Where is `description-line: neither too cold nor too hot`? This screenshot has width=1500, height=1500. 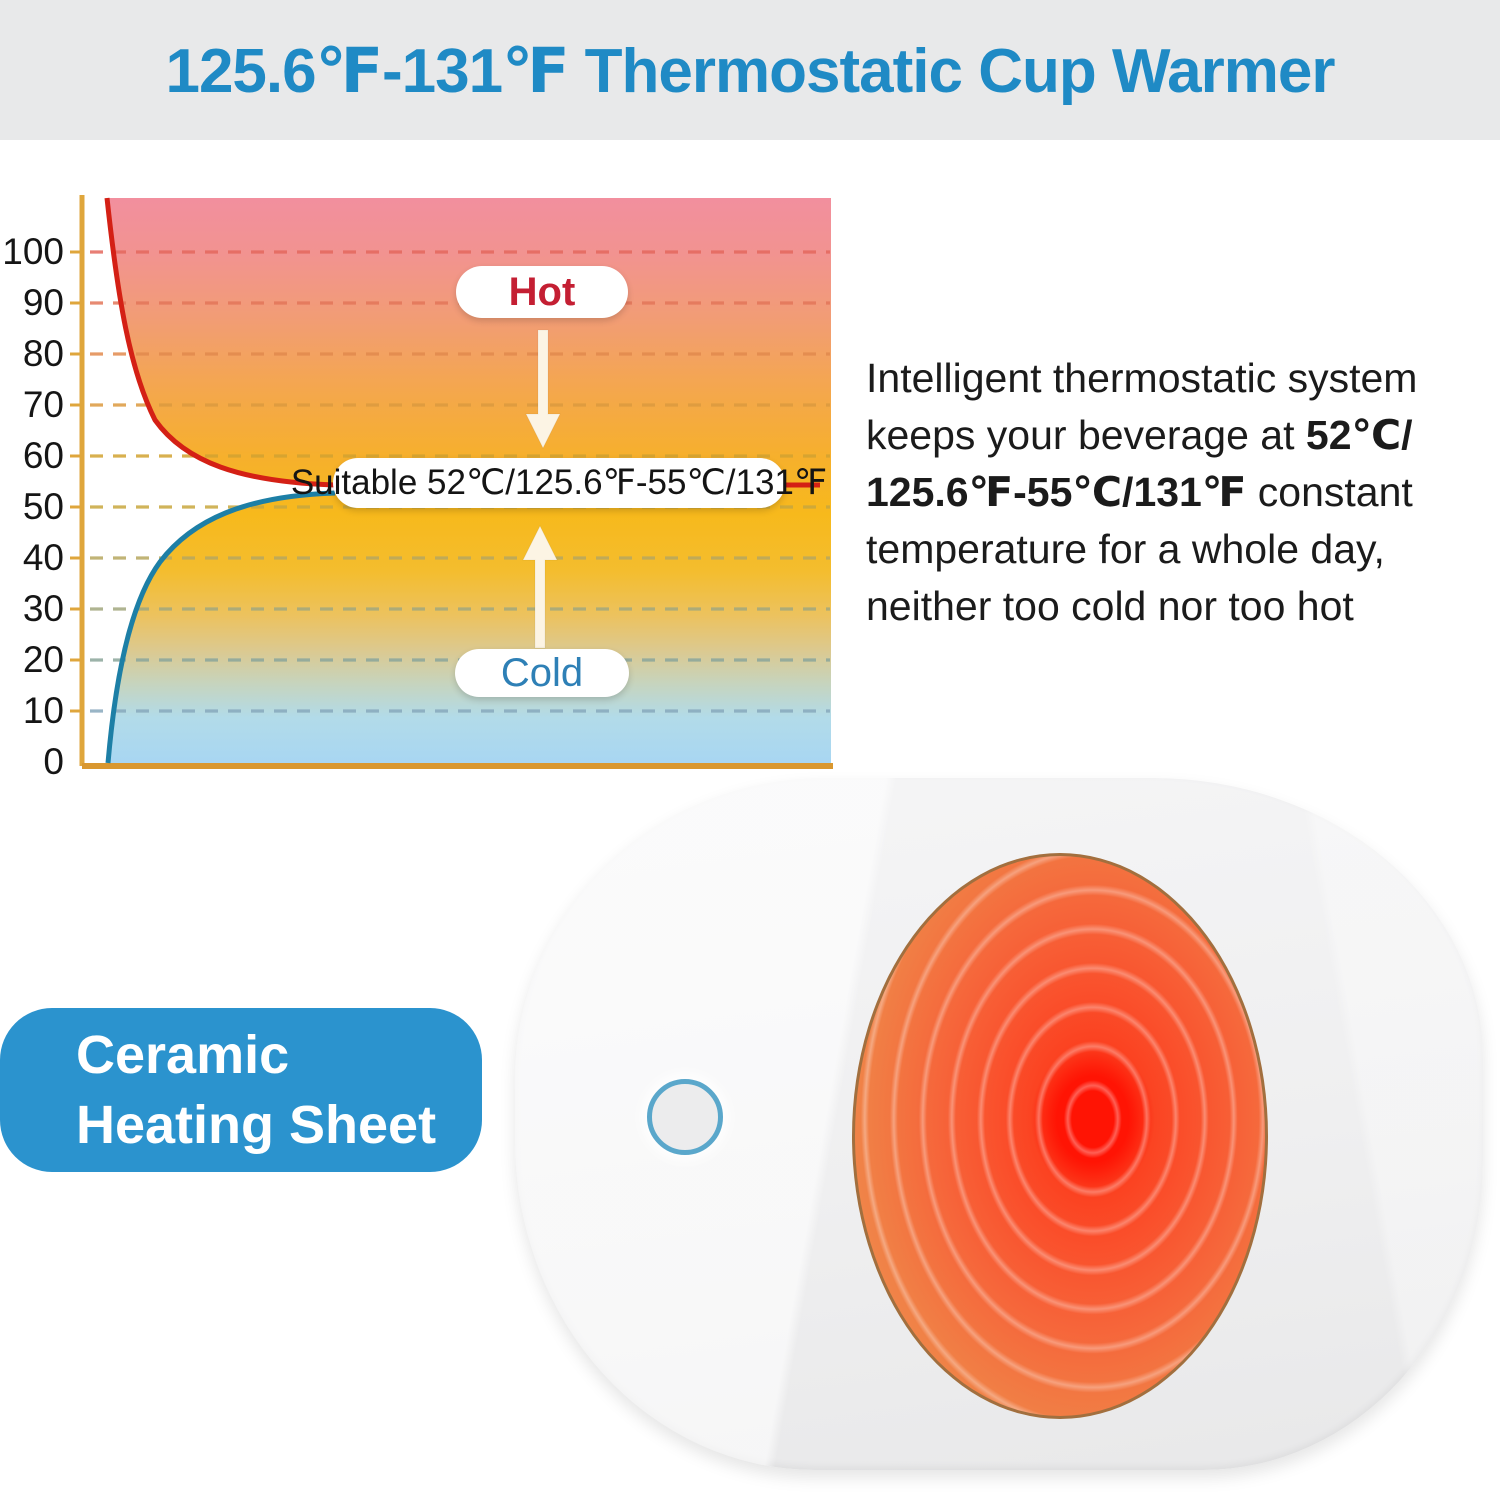 description-line: neither too cold nor too hot is located at coordinates (1110, 606).